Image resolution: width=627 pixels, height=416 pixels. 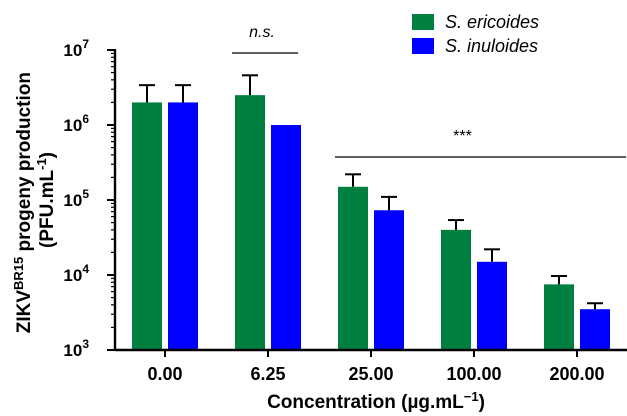 What do you see at coordinates (370, 374) in the screenshot?
I see `x-tick-label: 25.00` at bounding box center [370, 374].